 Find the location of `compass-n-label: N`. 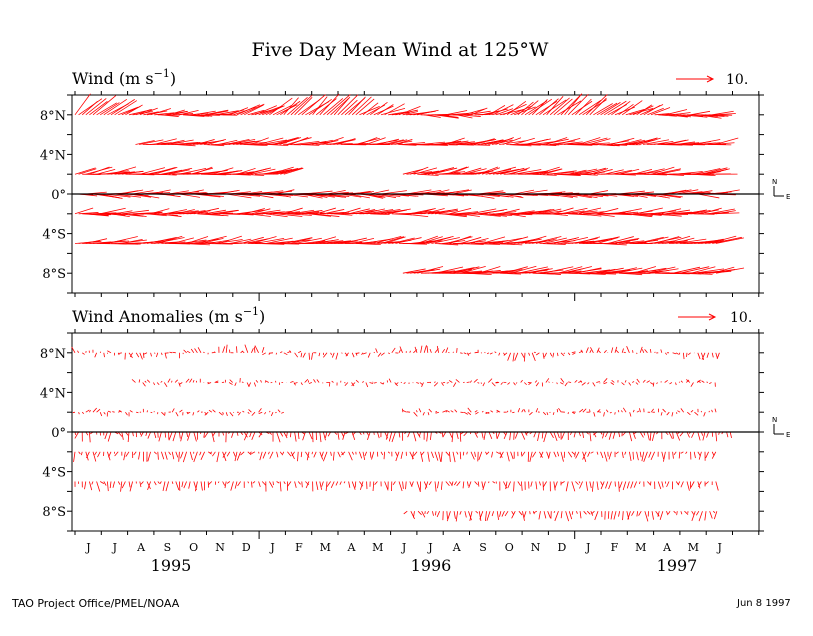

compass-n-label: N is located at coordinates (774, 420).